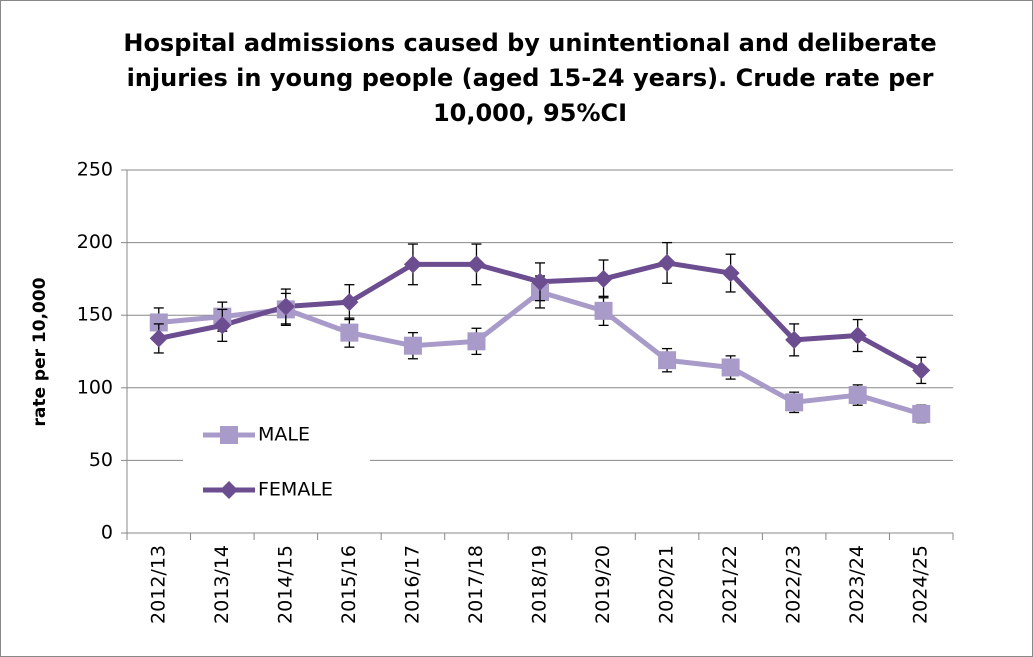  Describe the element at coordinates (476, 584) in the screenshot. I see `x-tick-label: 2017/18` at that location.